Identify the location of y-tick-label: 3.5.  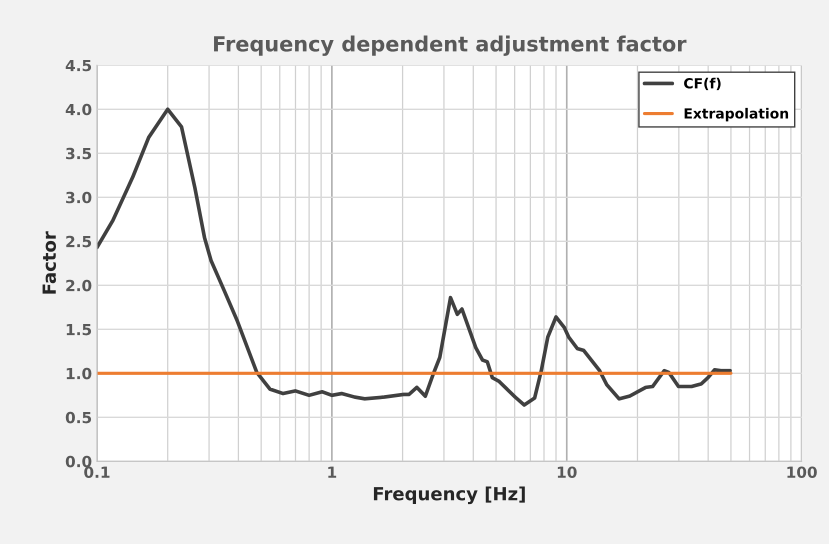
(79, 154).